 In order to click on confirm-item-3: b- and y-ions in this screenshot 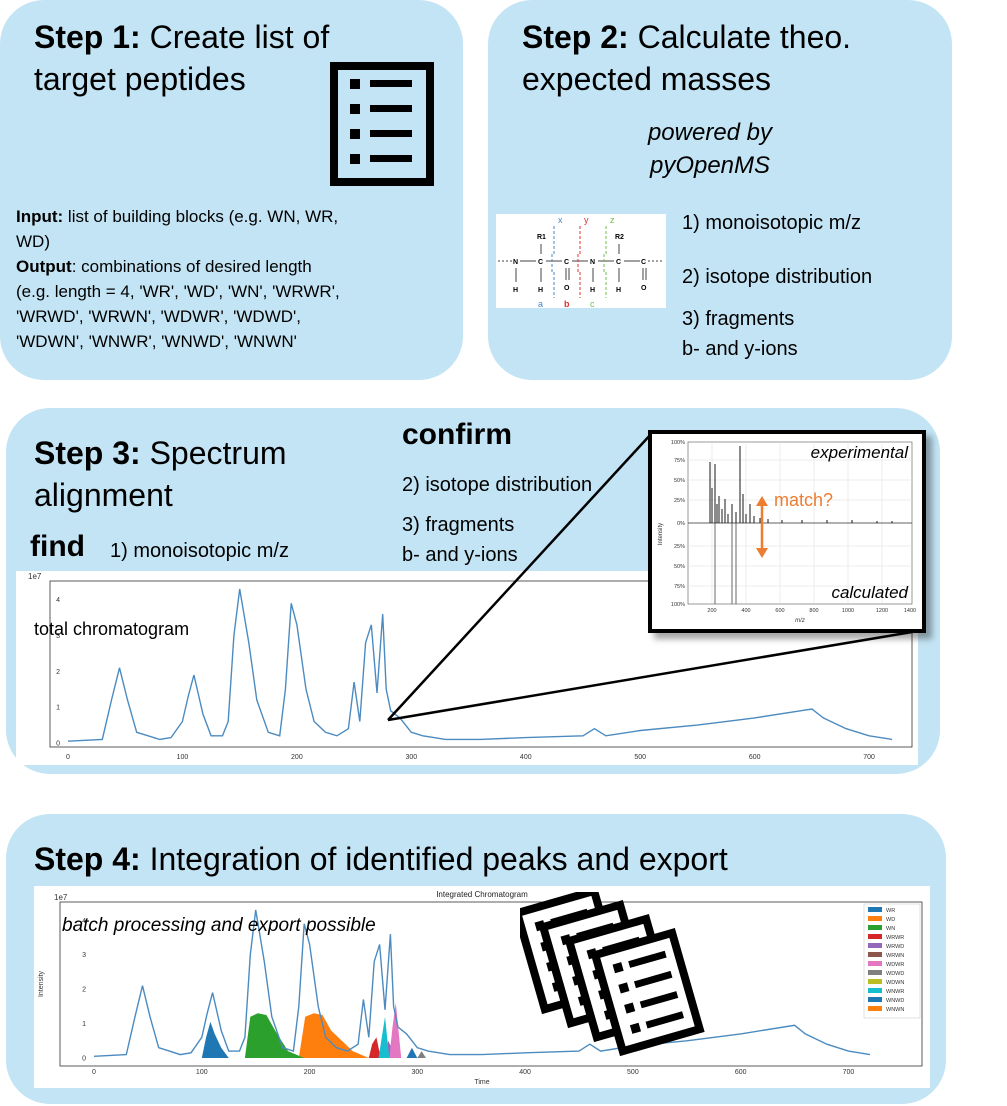, I will do `click(460, 555)`.